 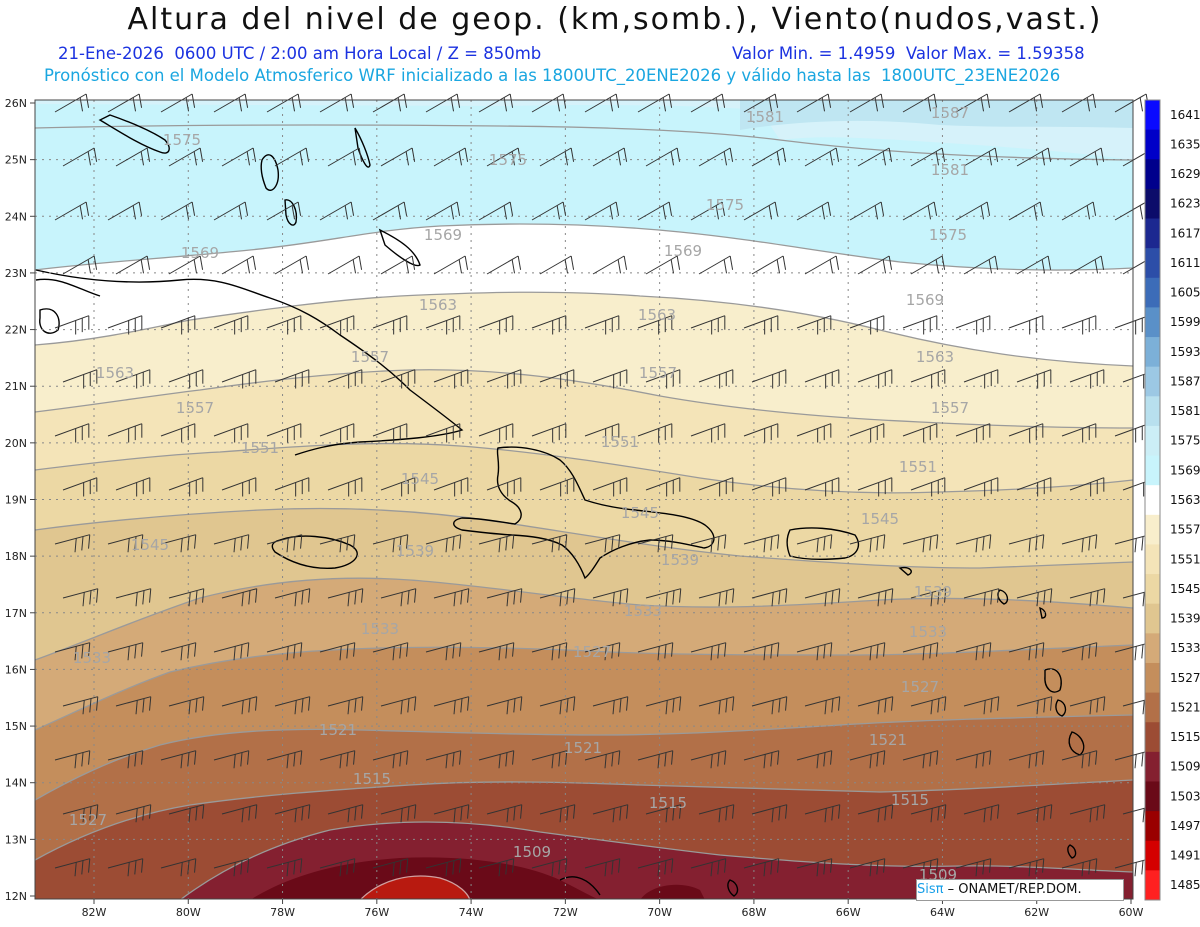 I want to click on lon-label: 60W, so click(x=1131, y=912).